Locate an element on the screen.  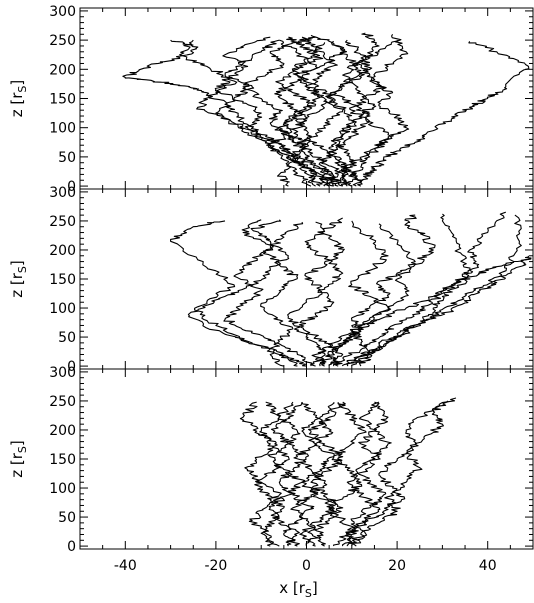
trajectory-group is located at coordinates (348, 472).